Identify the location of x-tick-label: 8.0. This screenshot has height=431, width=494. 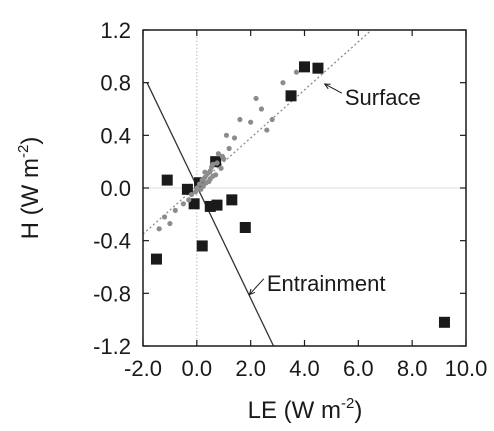
(412, 368).